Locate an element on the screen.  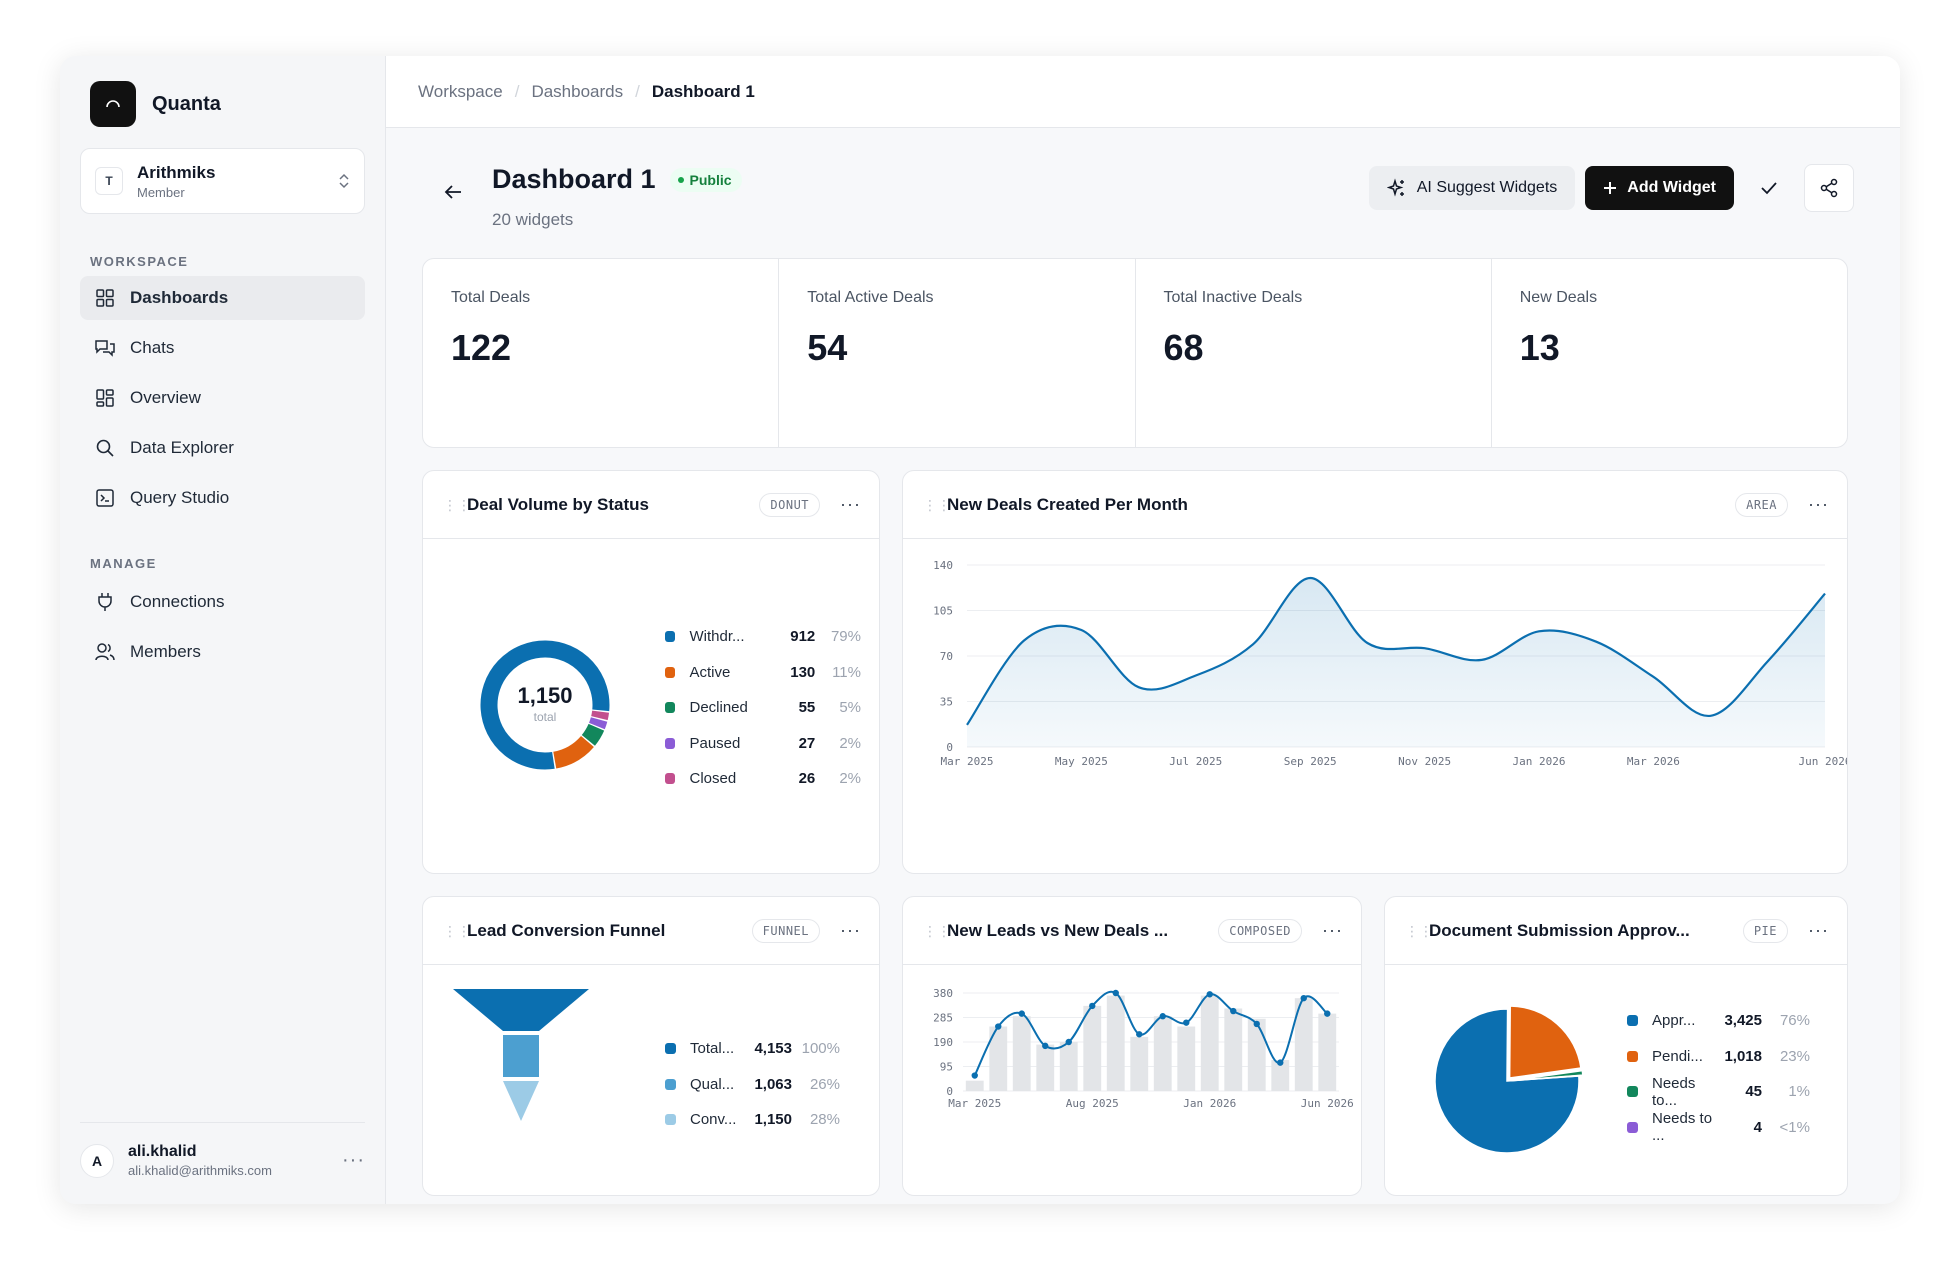
y-tick-label: 190 is located at coordinates (943, 1042).